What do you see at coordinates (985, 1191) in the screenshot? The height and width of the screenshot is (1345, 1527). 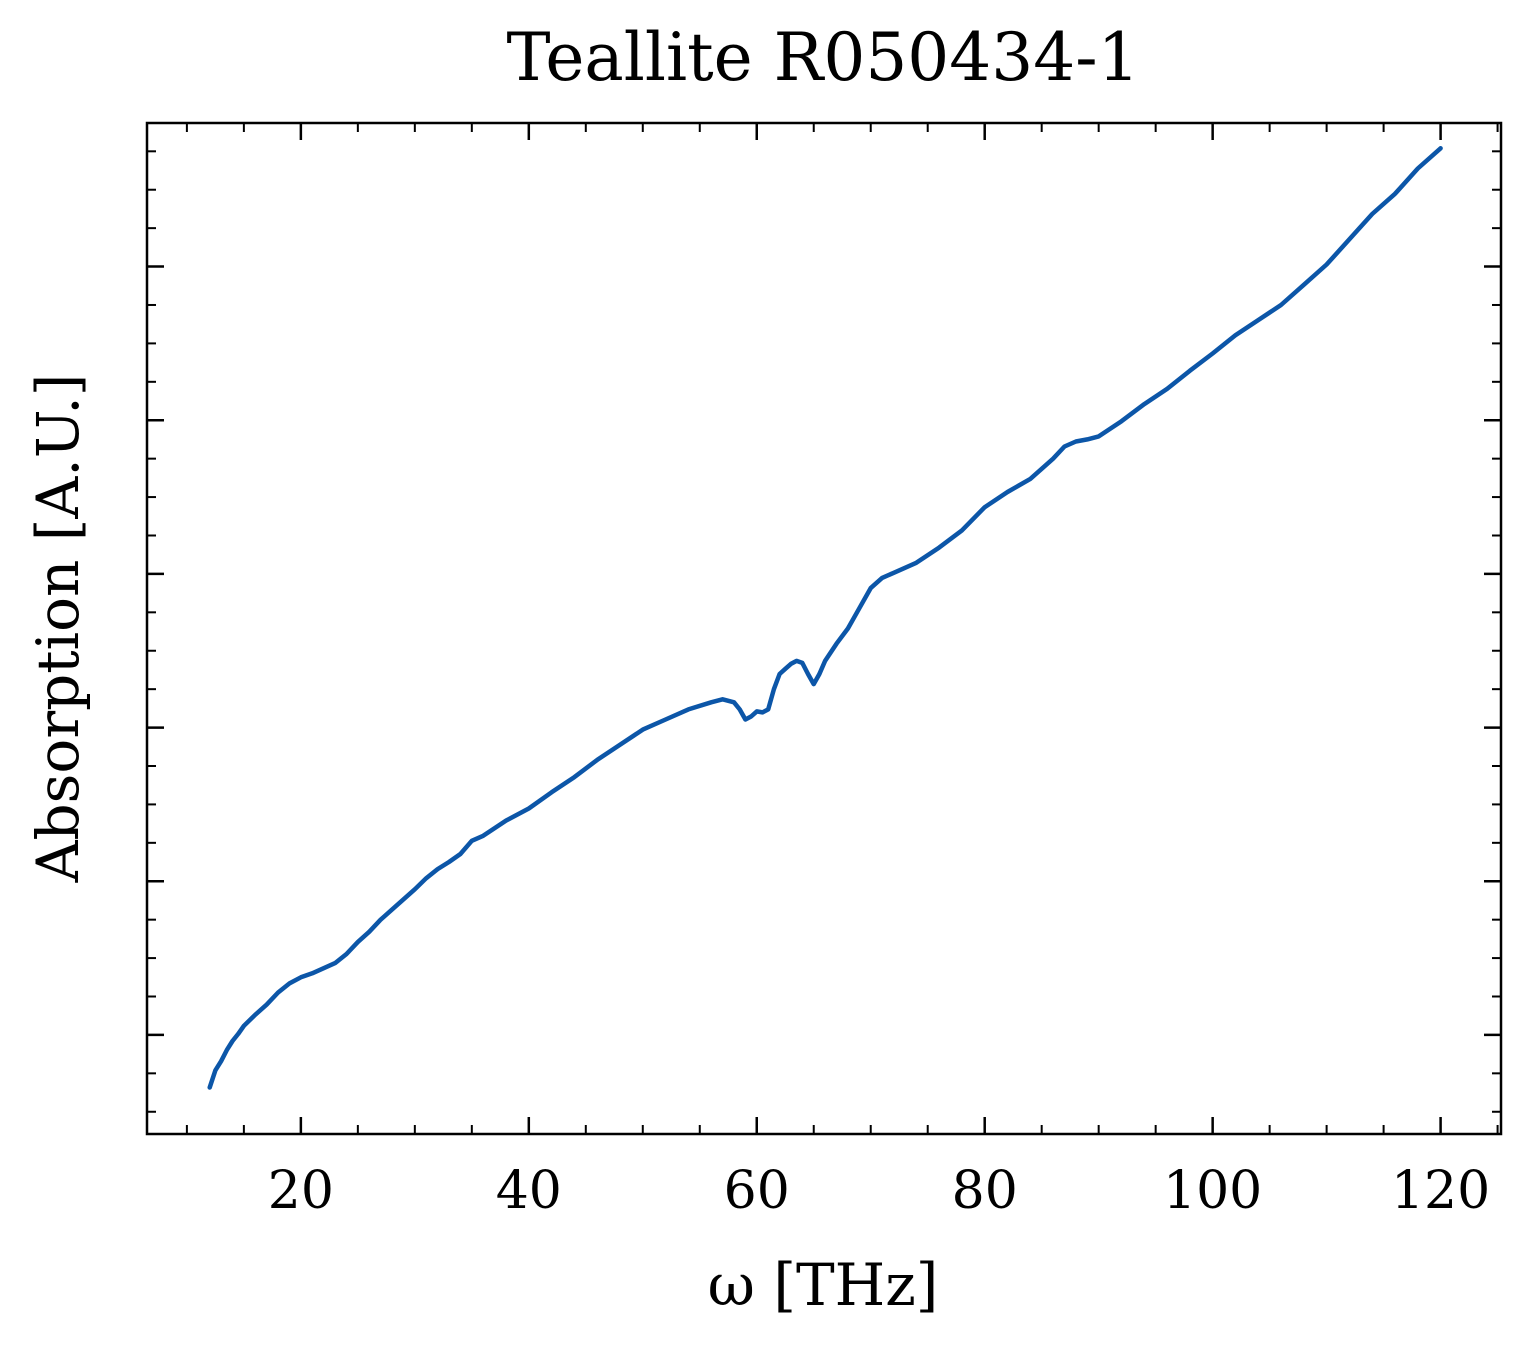 I see `x-tick-label: 80` at bounding box center [985, 1191].